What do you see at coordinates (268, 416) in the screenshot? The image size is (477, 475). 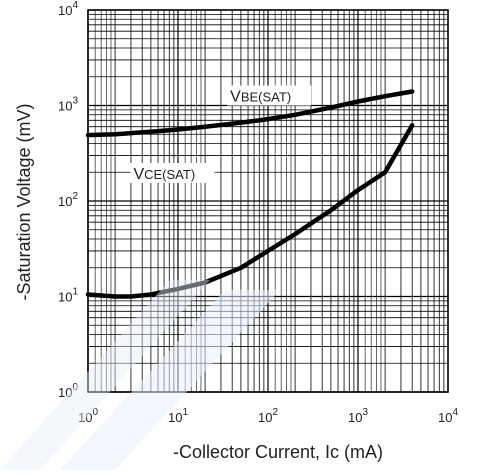 I see `x-tick-label: 10²` at bounding box center [268, 416].